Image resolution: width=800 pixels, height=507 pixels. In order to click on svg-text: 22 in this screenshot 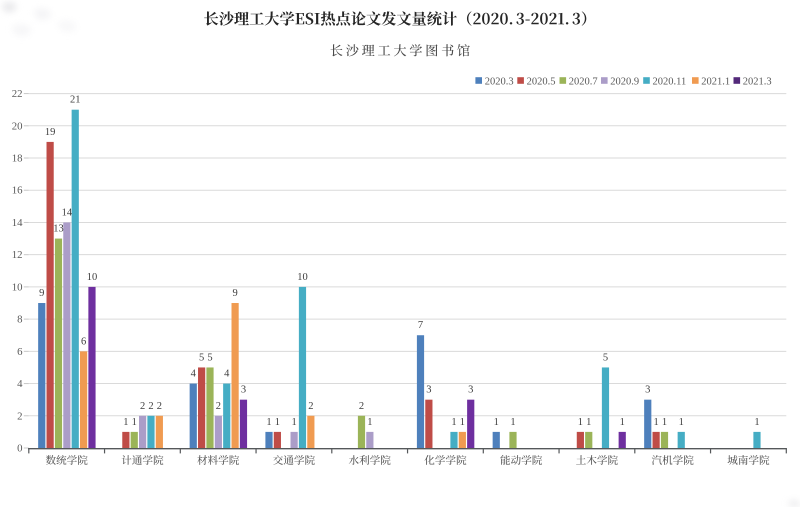, I will do `click(17, 94)`.